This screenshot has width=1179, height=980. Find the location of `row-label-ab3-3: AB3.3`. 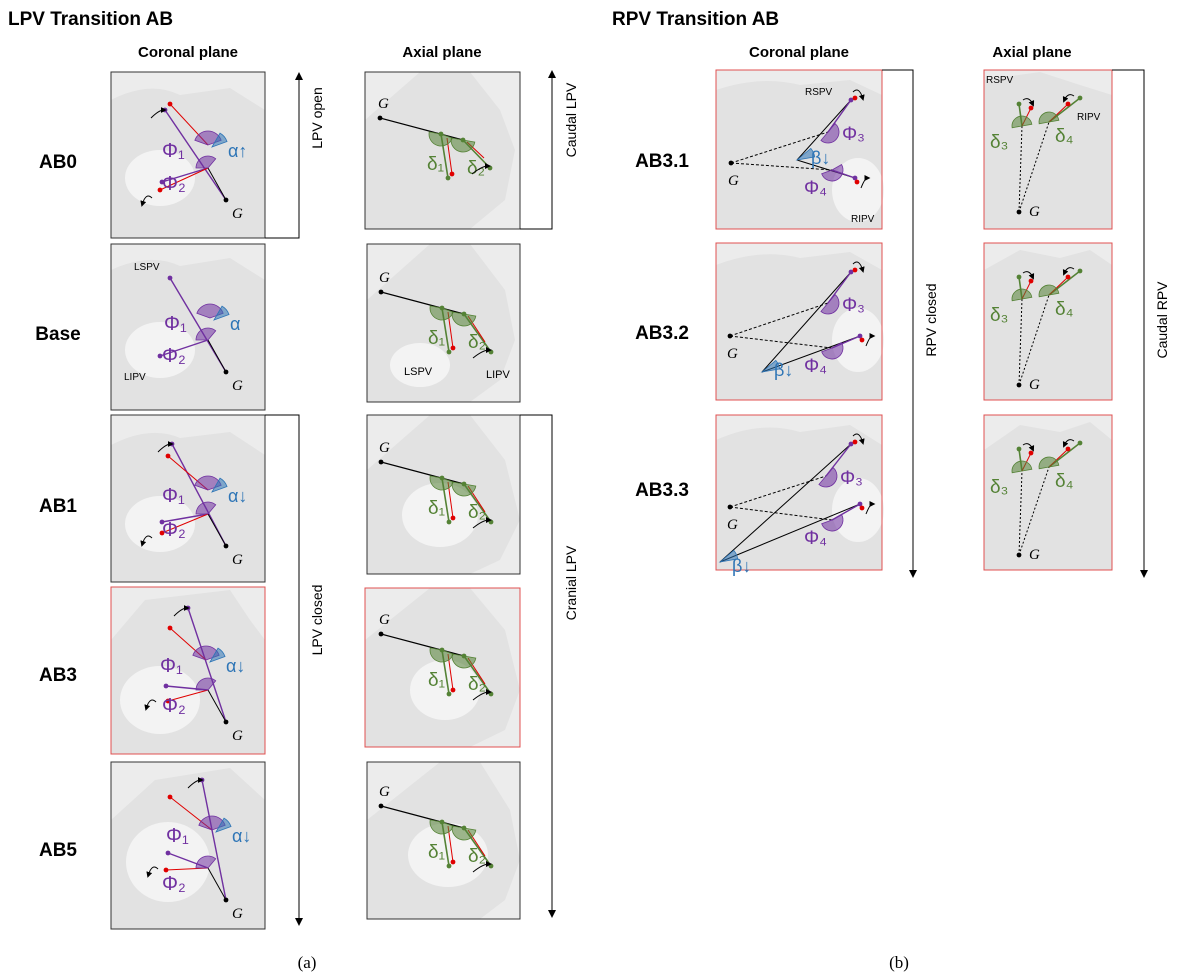

row-label-ab3-3: AB3.3 is located at coordinates (662, 490).